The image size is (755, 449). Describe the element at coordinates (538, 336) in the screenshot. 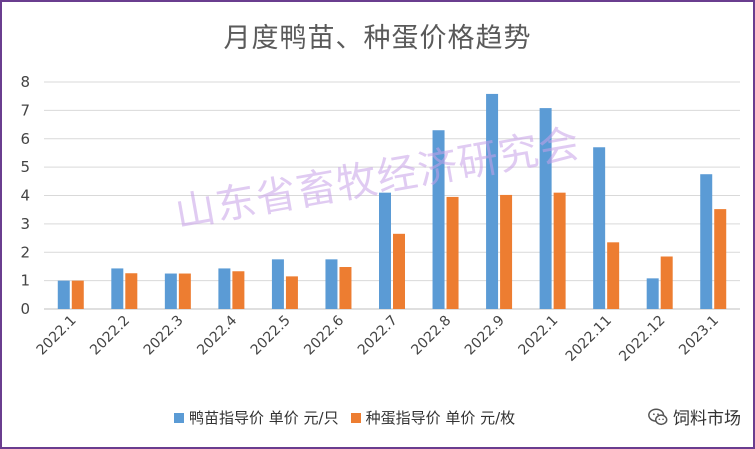

I see `x-tick-label-9: 2022.1` at that location.